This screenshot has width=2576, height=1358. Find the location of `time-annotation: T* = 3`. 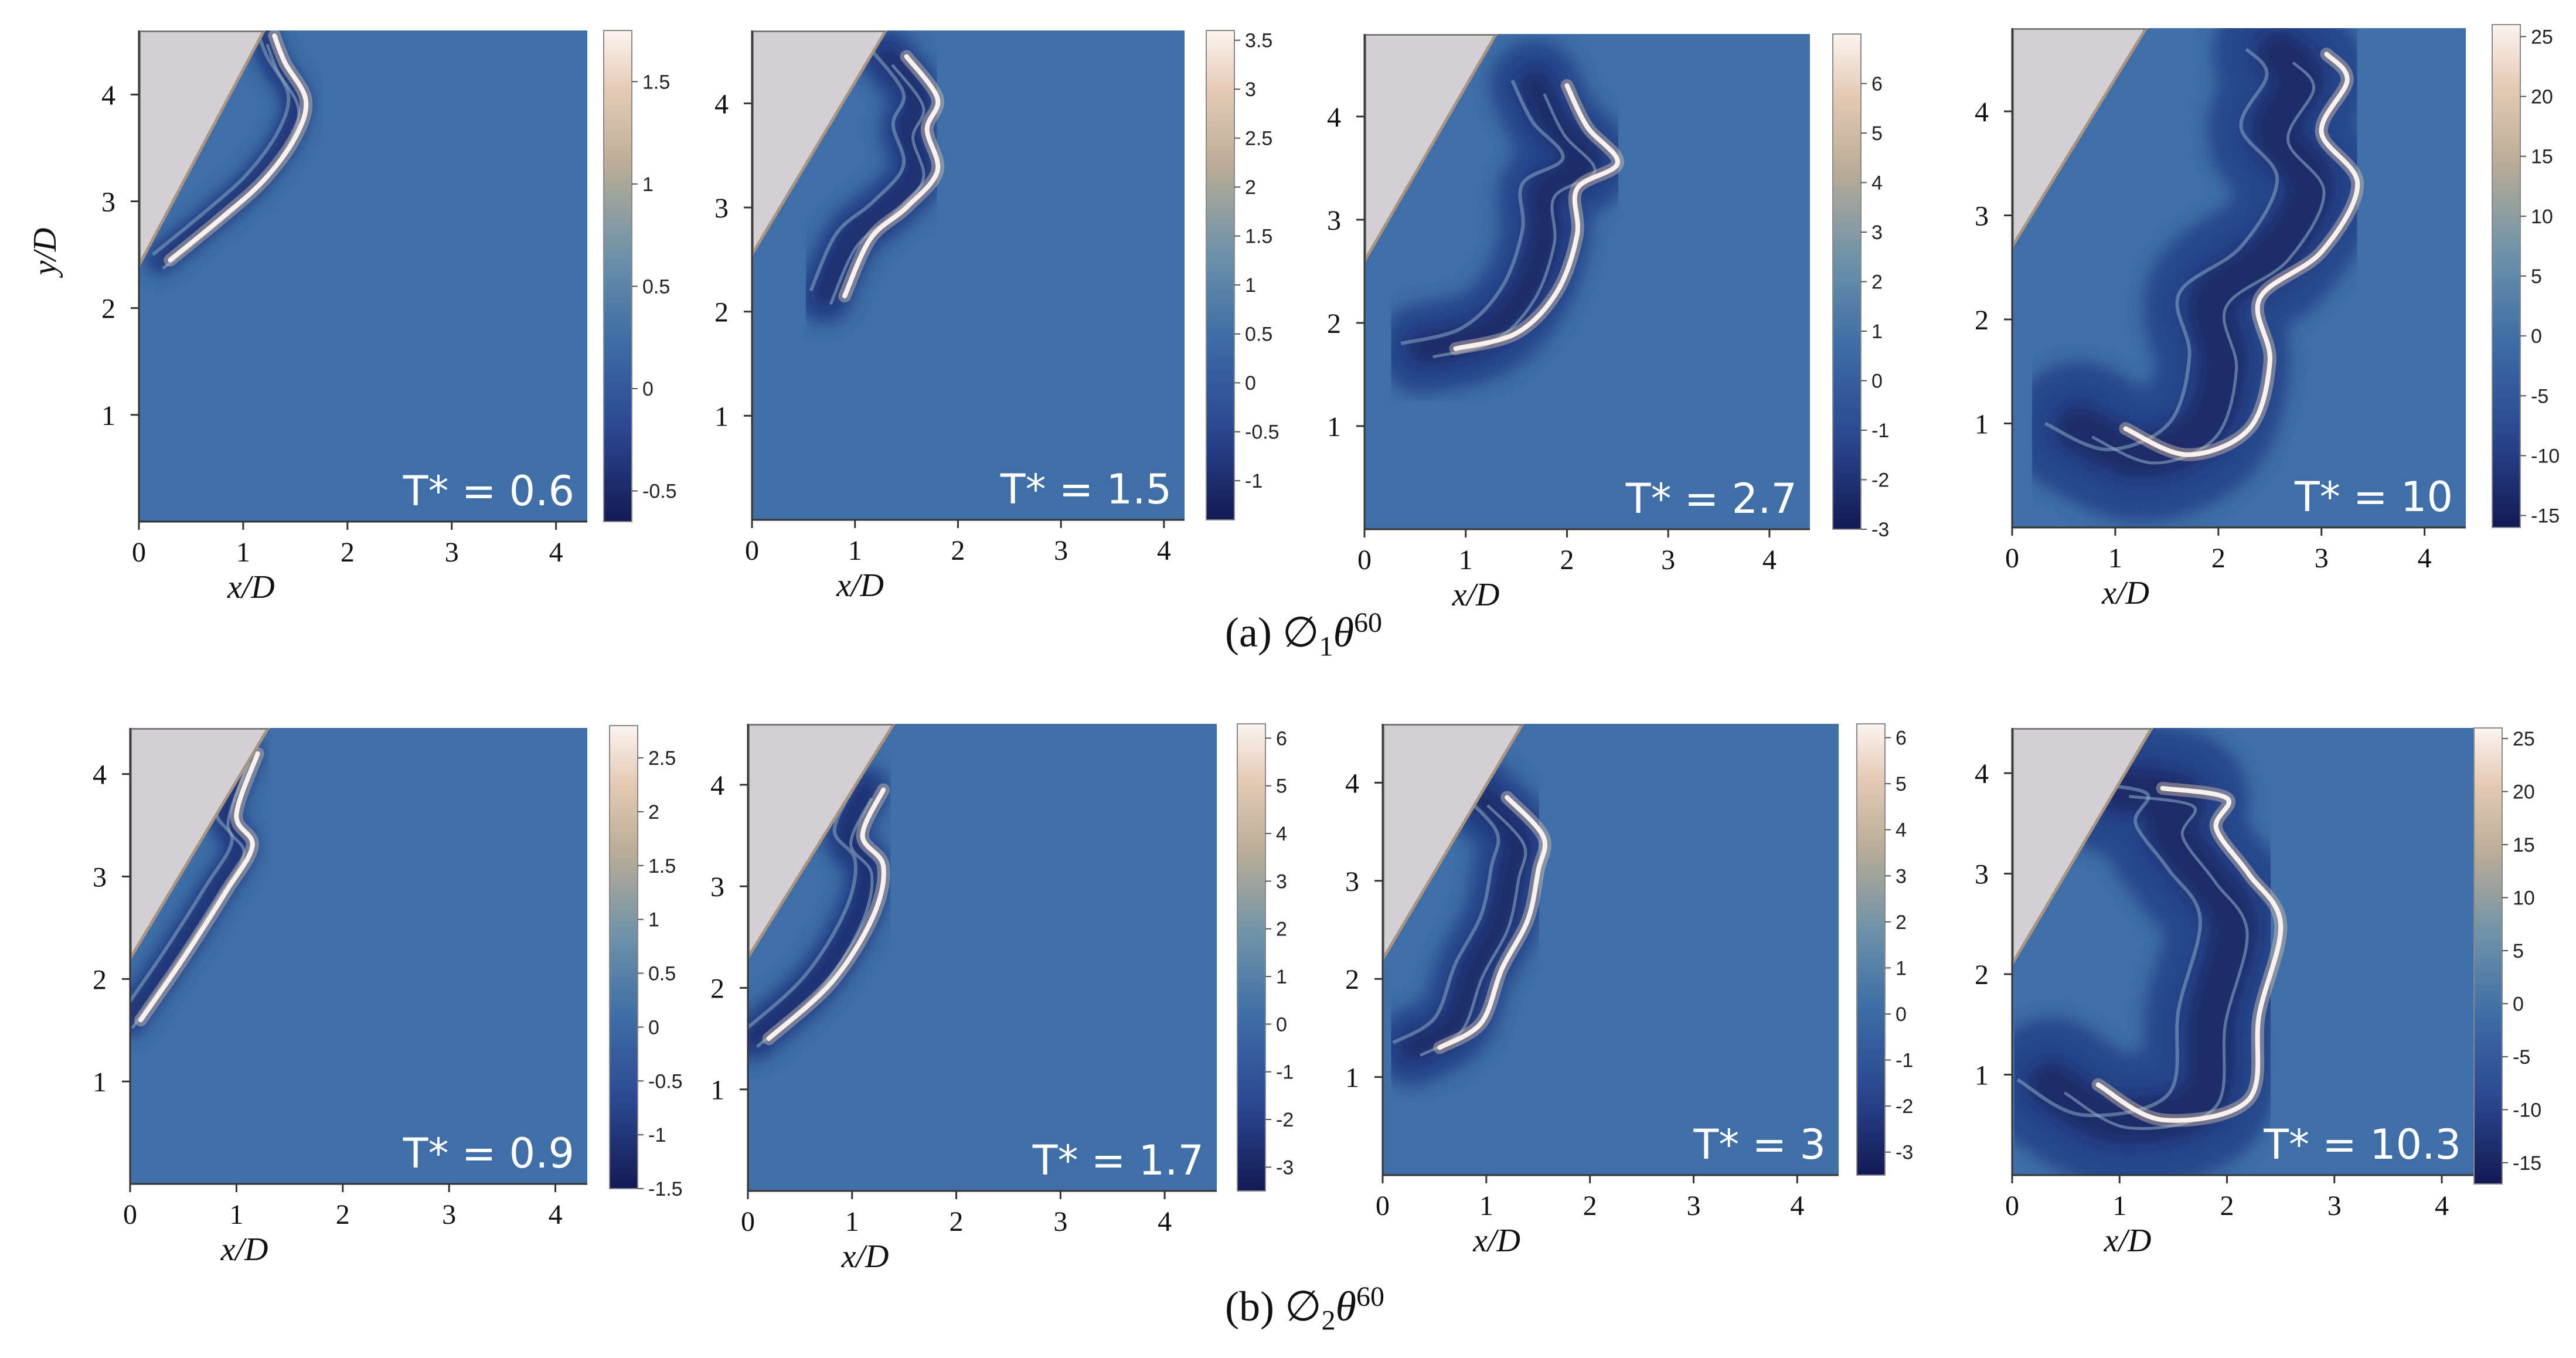

time-annotation: T* = 3 is located at coordinates (1759, 1145).